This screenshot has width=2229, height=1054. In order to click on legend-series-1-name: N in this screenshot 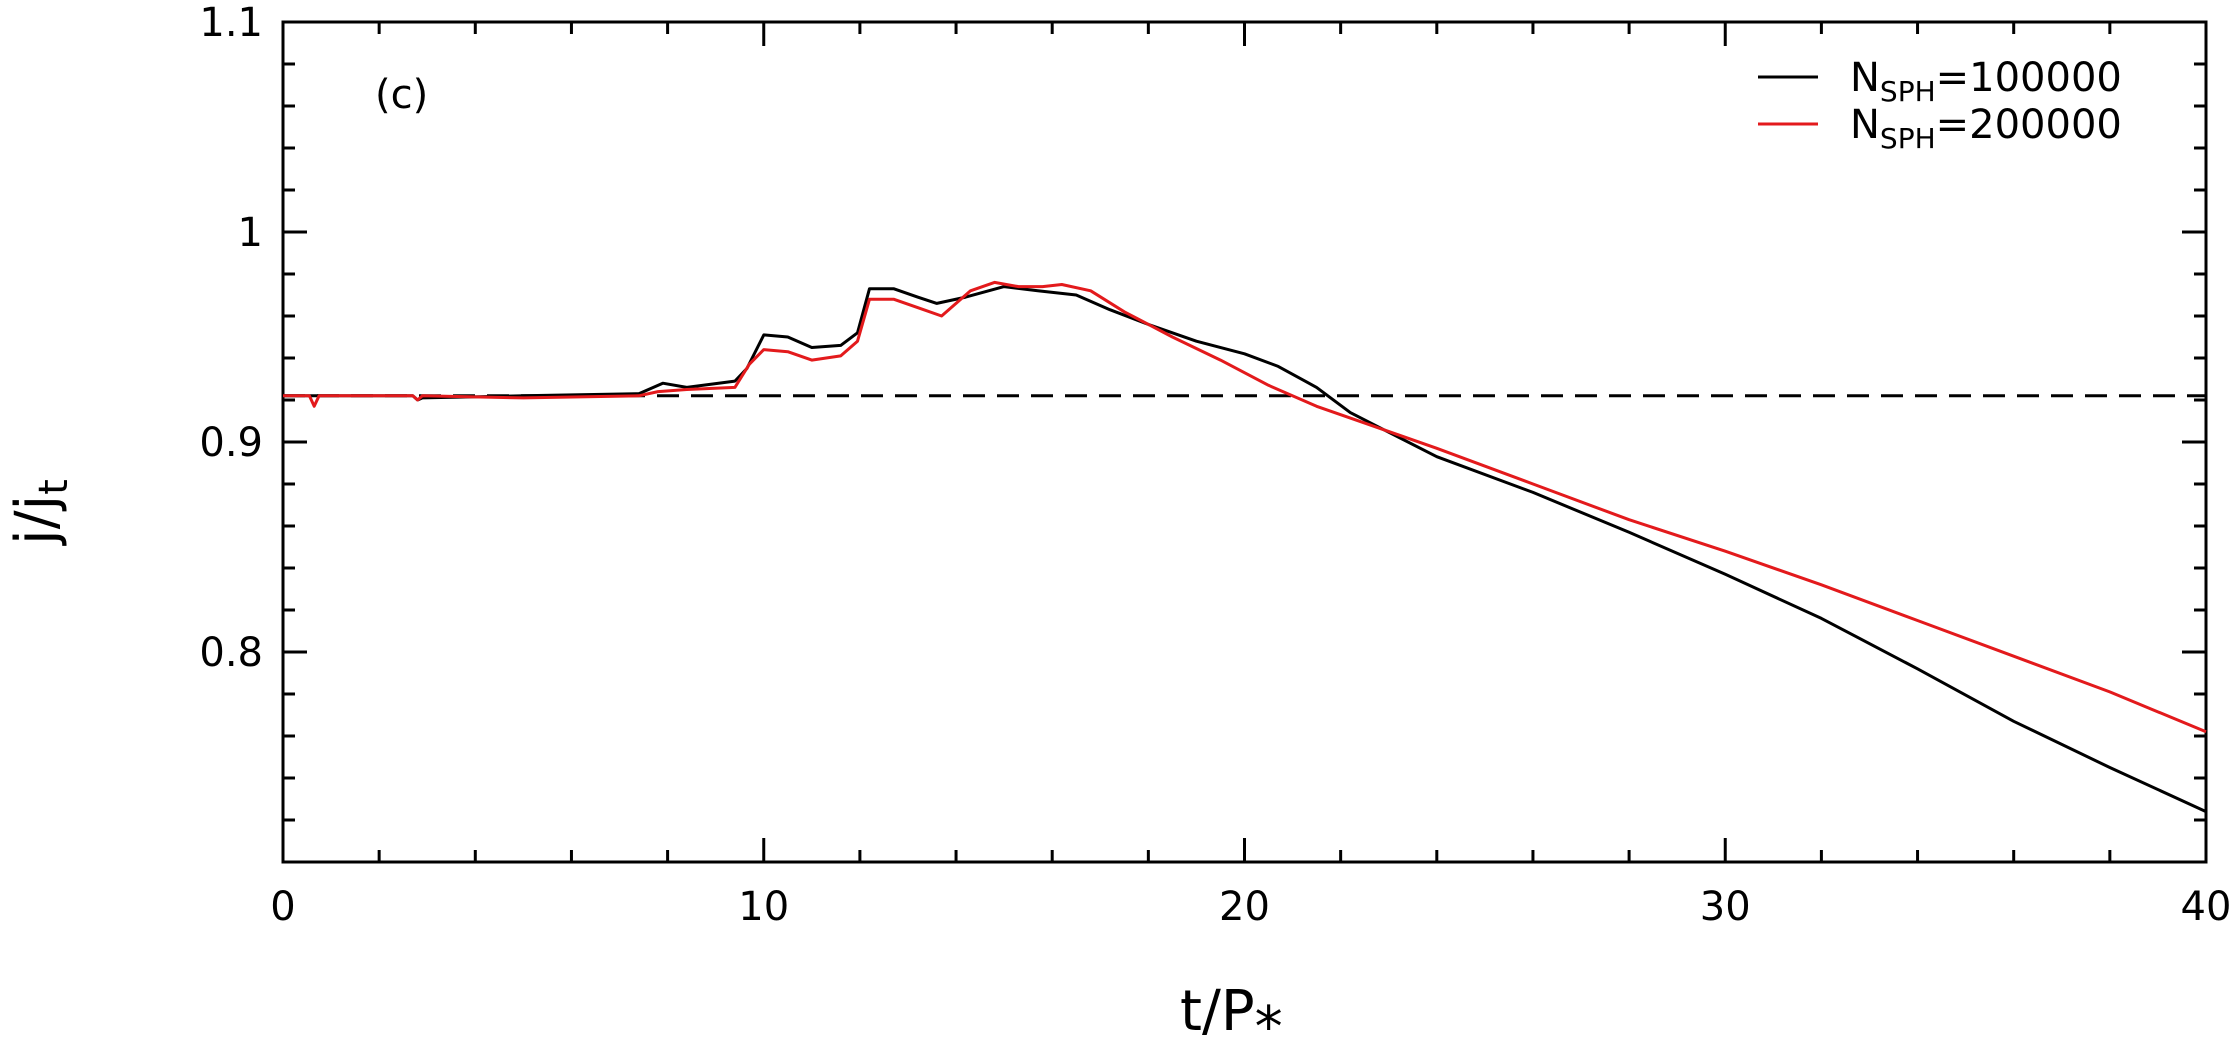, I will do `click(1865, 78)`.